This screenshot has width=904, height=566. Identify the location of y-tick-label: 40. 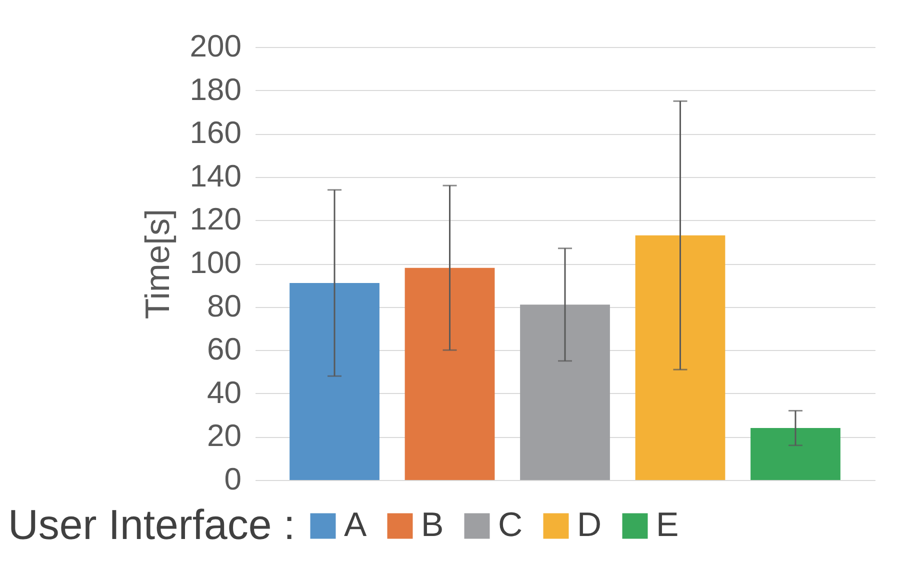
(224, 392).